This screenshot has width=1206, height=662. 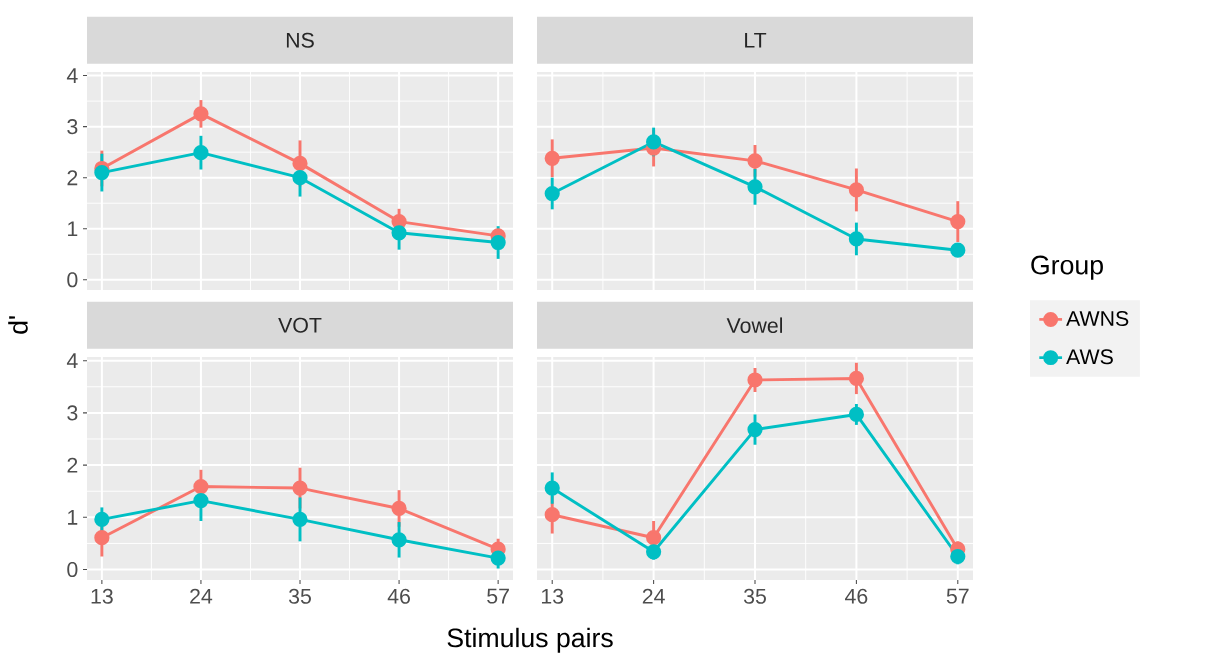 I want to click on chart-title: Vowel, so click(x=754, y=325).